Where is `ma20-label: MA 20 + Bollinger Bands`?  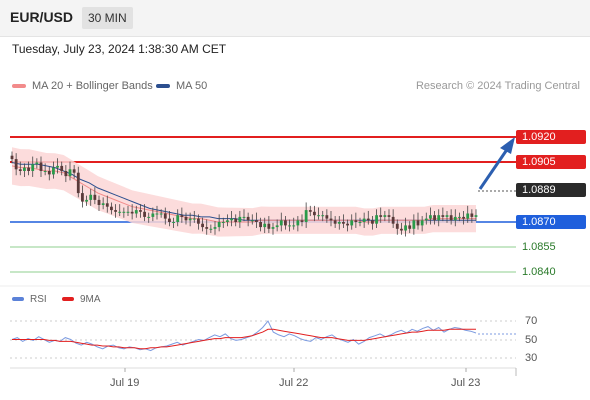
ma20-label: MA 20 + Bollinger Bands is located at coordinates (92, 86).